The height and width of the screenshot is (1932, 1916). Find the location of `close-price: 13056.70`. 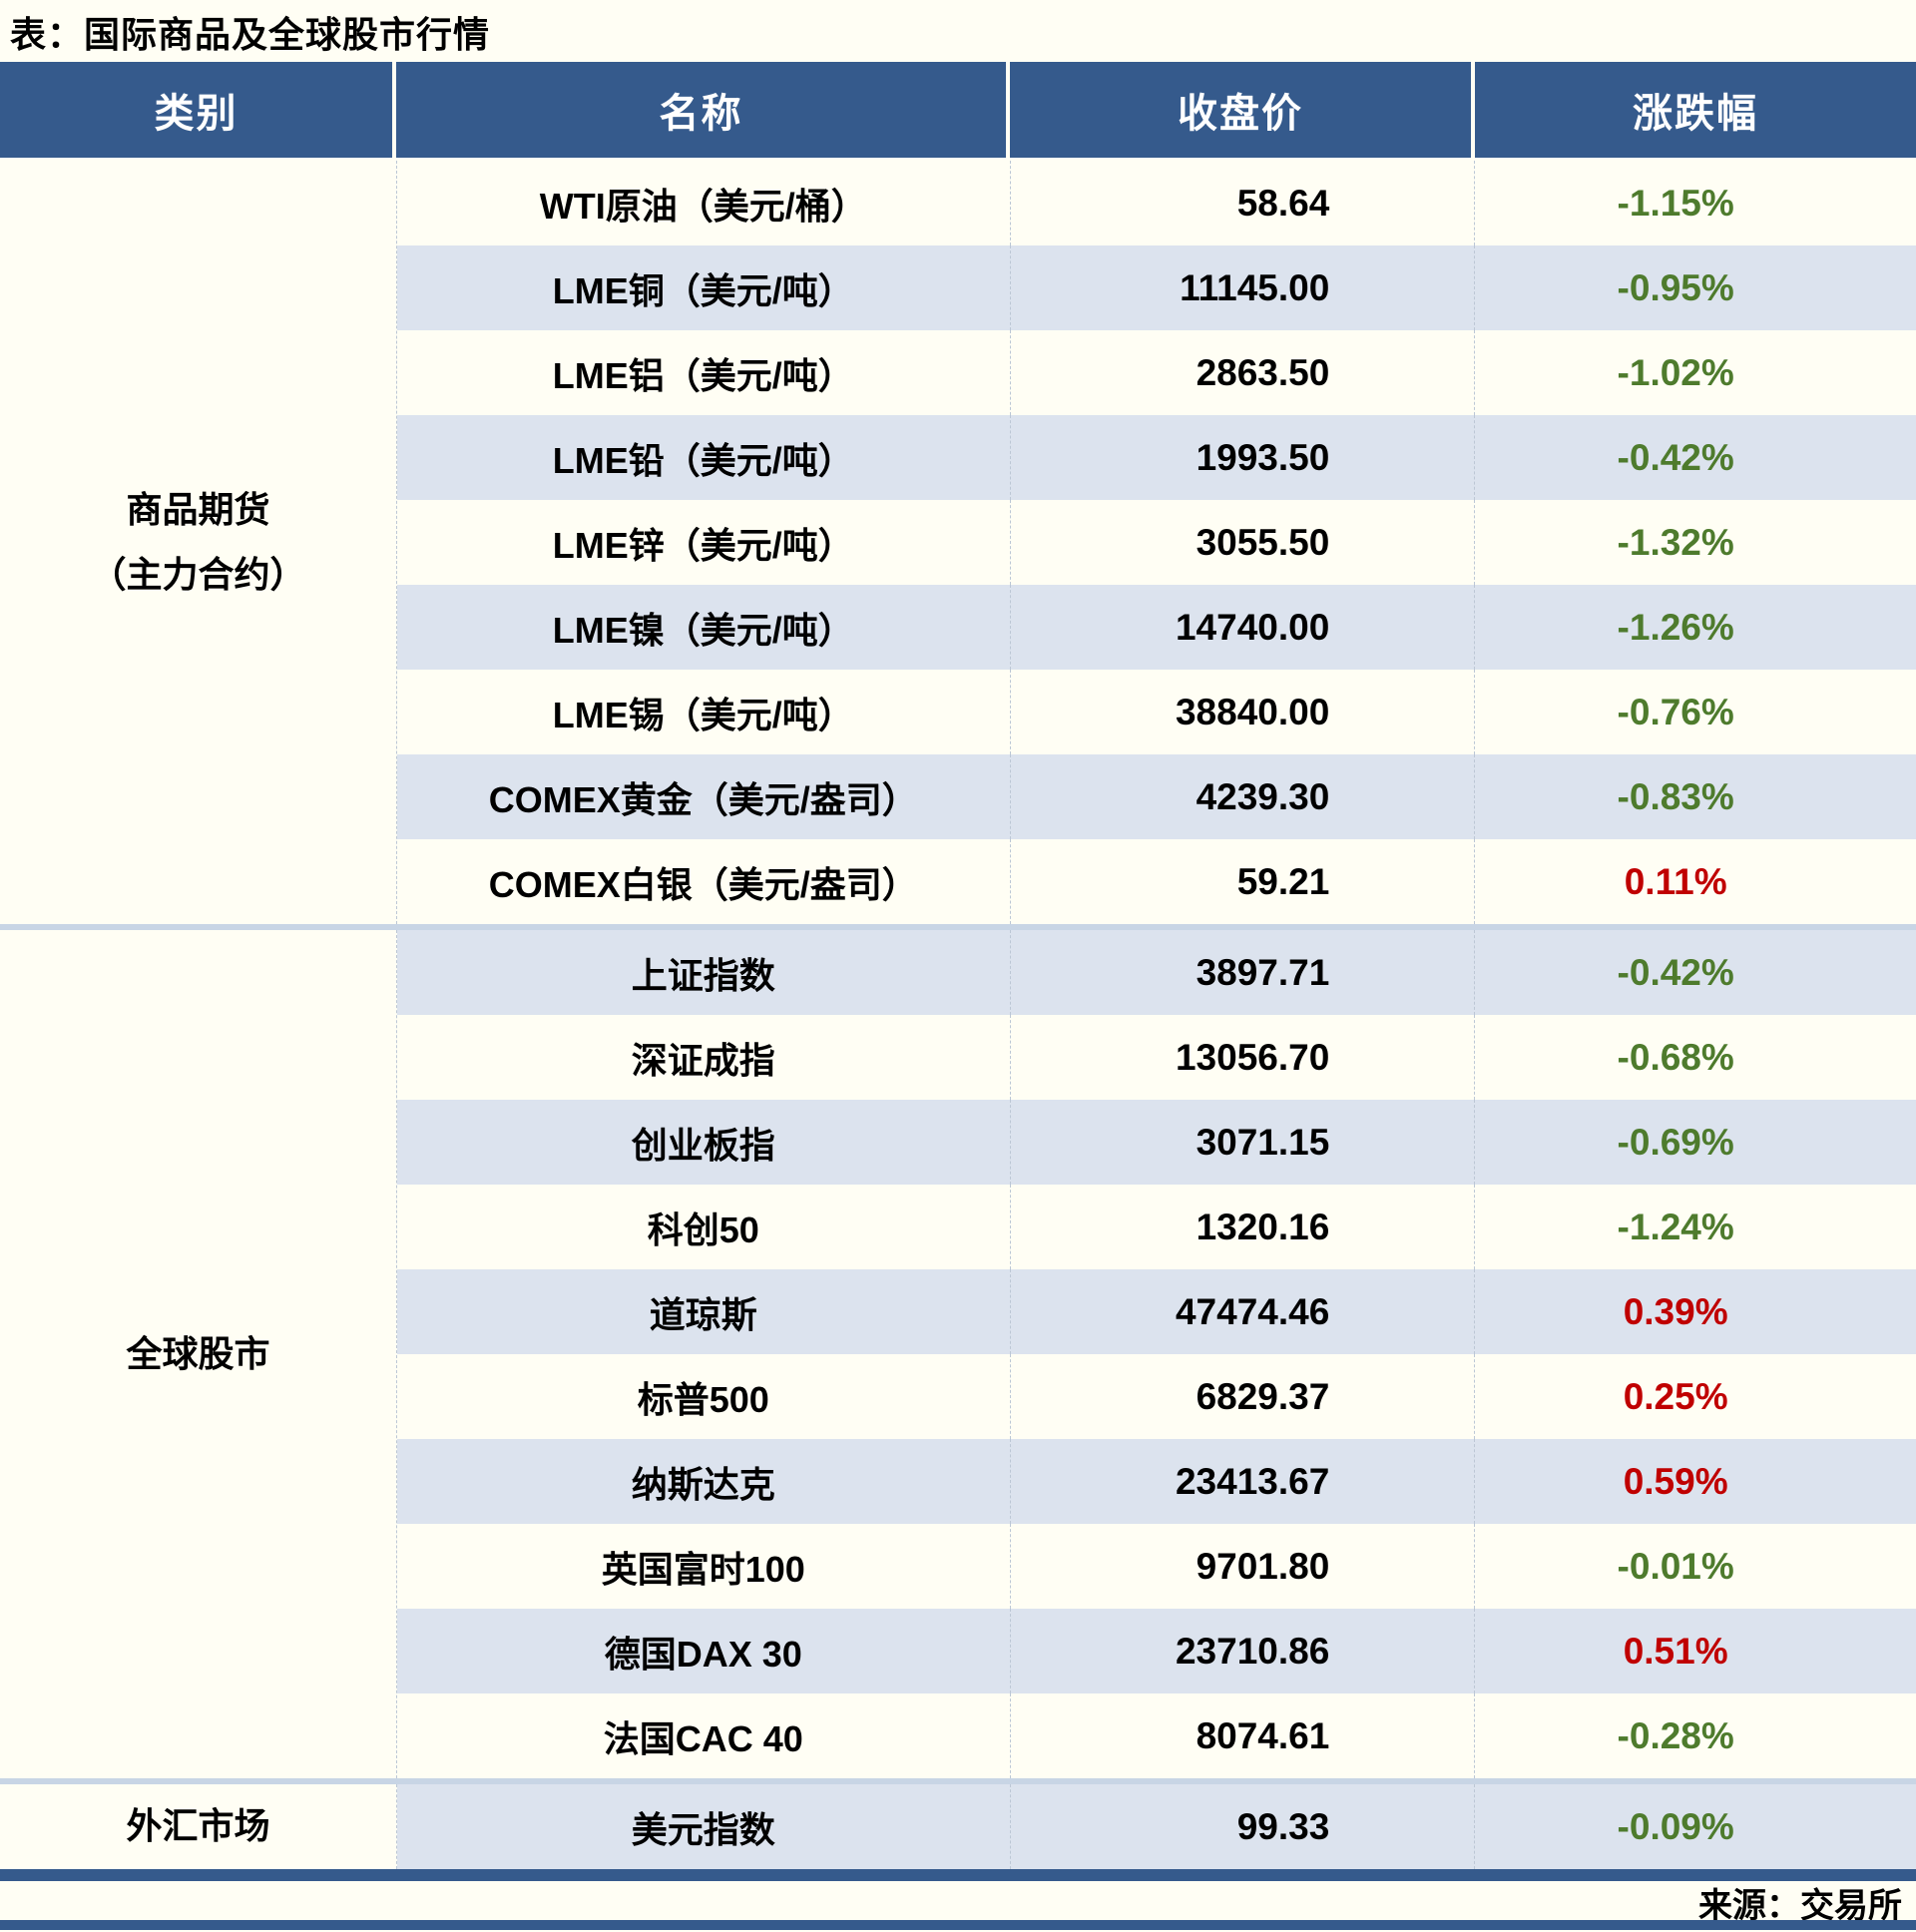

close-price: 13056.70 is located at coordinates (1242, 1057).